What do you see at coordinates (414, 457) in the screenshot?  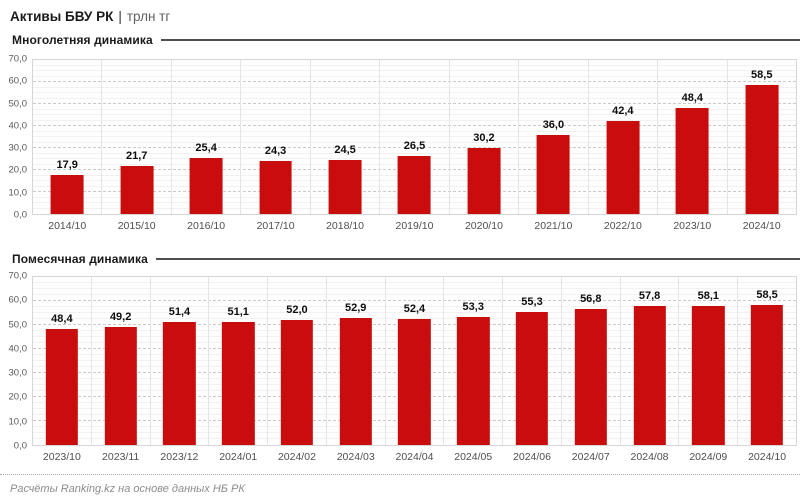 I see `x-axis-label: 2024/04` at bounding box center [414, 457].